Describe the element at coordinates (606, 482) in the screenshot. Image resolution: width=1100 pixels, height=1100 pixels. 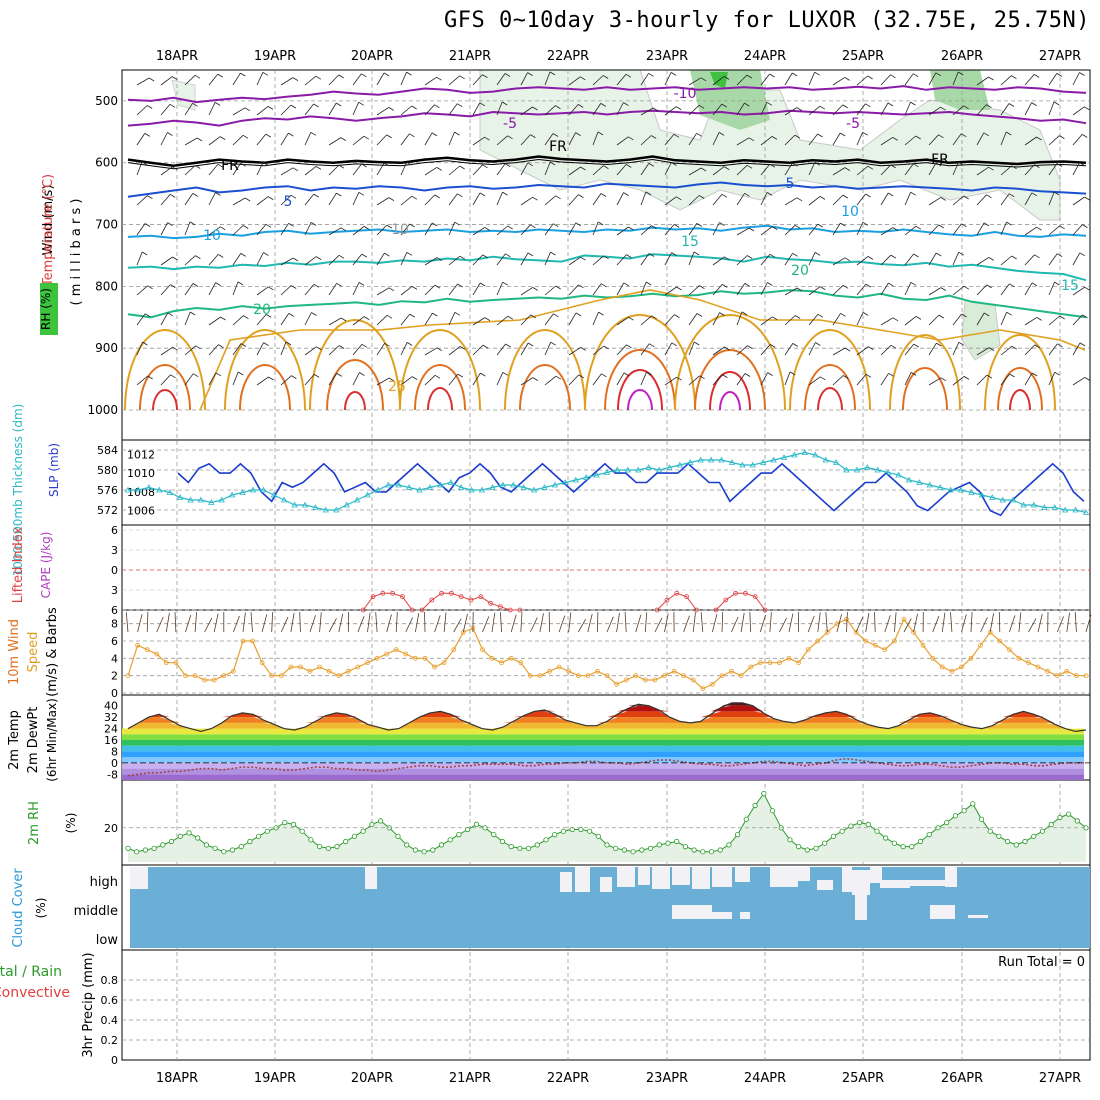
I see `panel-frame` at that location.